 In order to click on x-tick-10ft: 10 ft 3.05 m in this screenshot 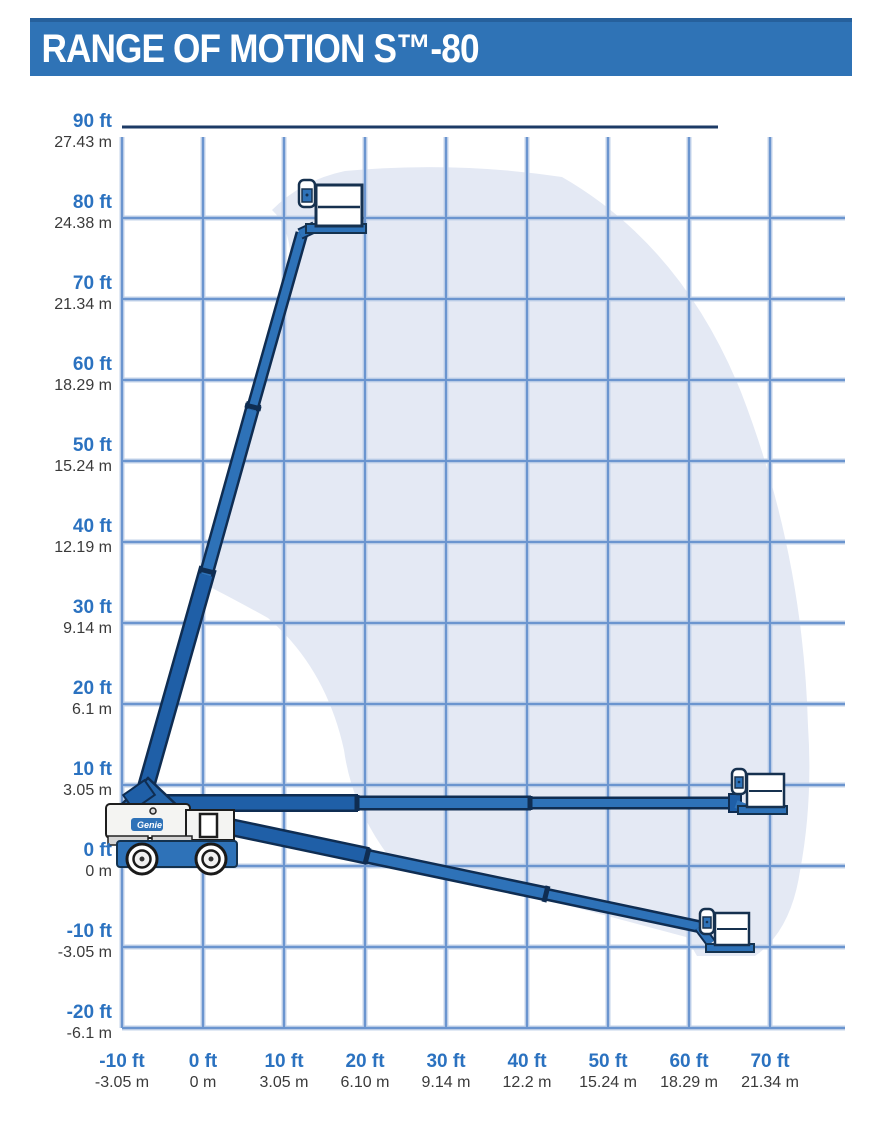, I will do `click(284, 1072)`.